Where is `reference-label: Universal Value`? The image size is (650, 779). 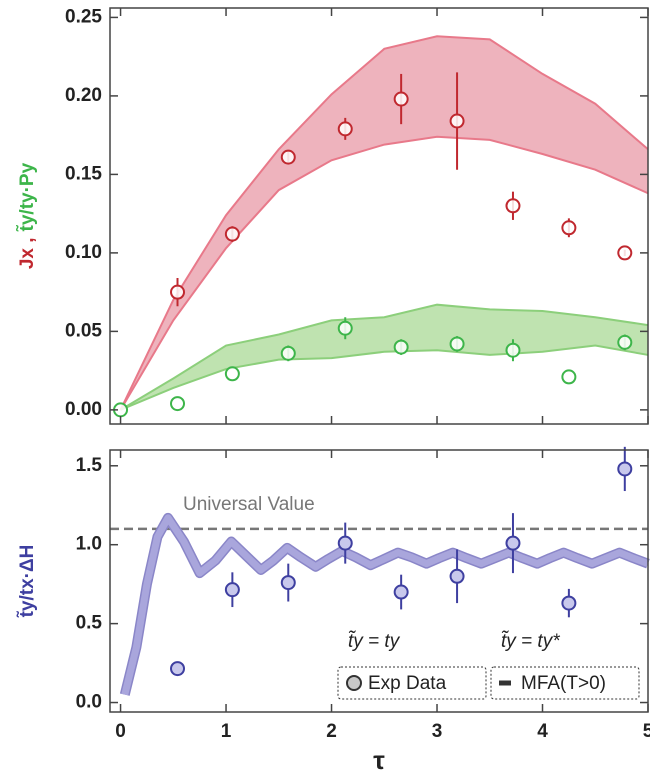 reference-label: Universal Value is located at coordinates (249, 504).